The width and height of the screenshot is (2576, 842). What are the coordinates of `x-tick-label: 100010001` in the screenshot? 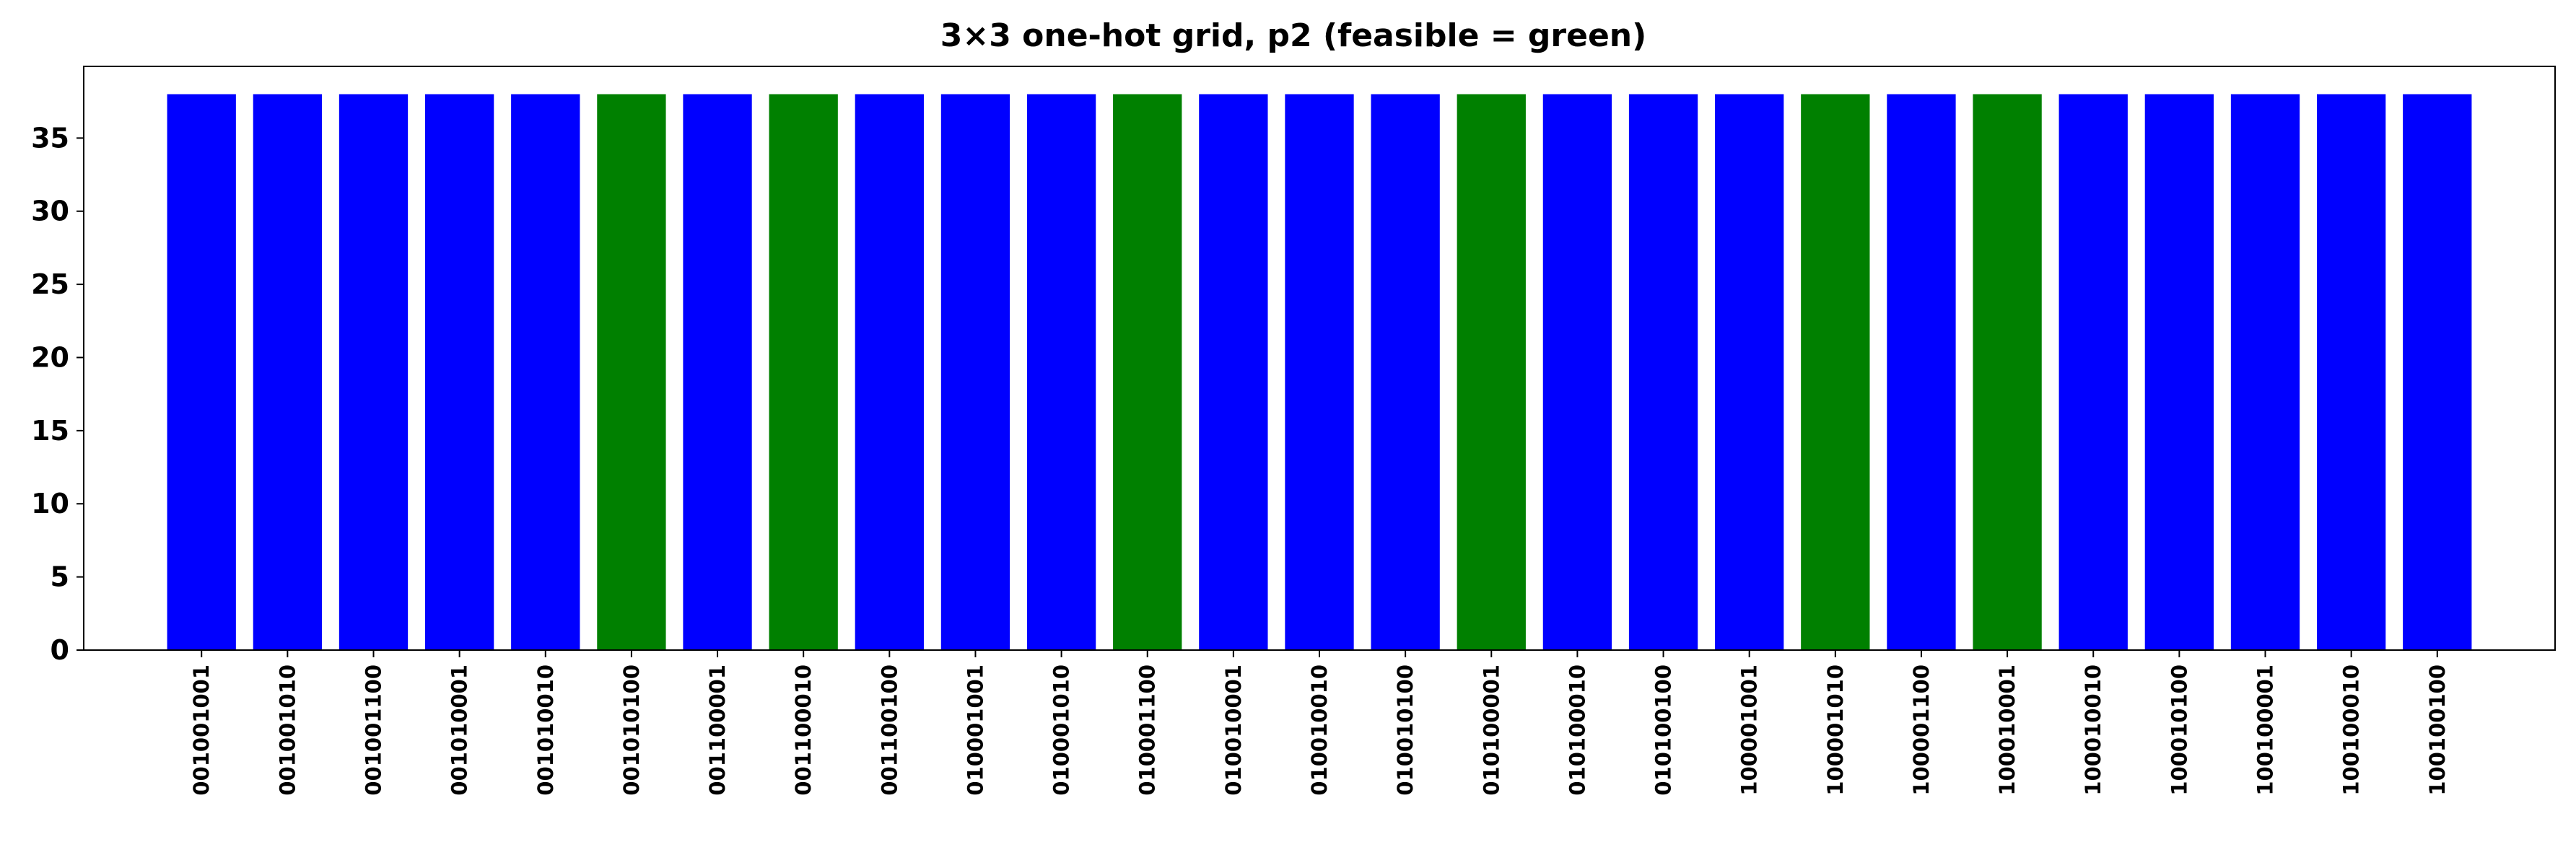 It's located at (2007, 730).